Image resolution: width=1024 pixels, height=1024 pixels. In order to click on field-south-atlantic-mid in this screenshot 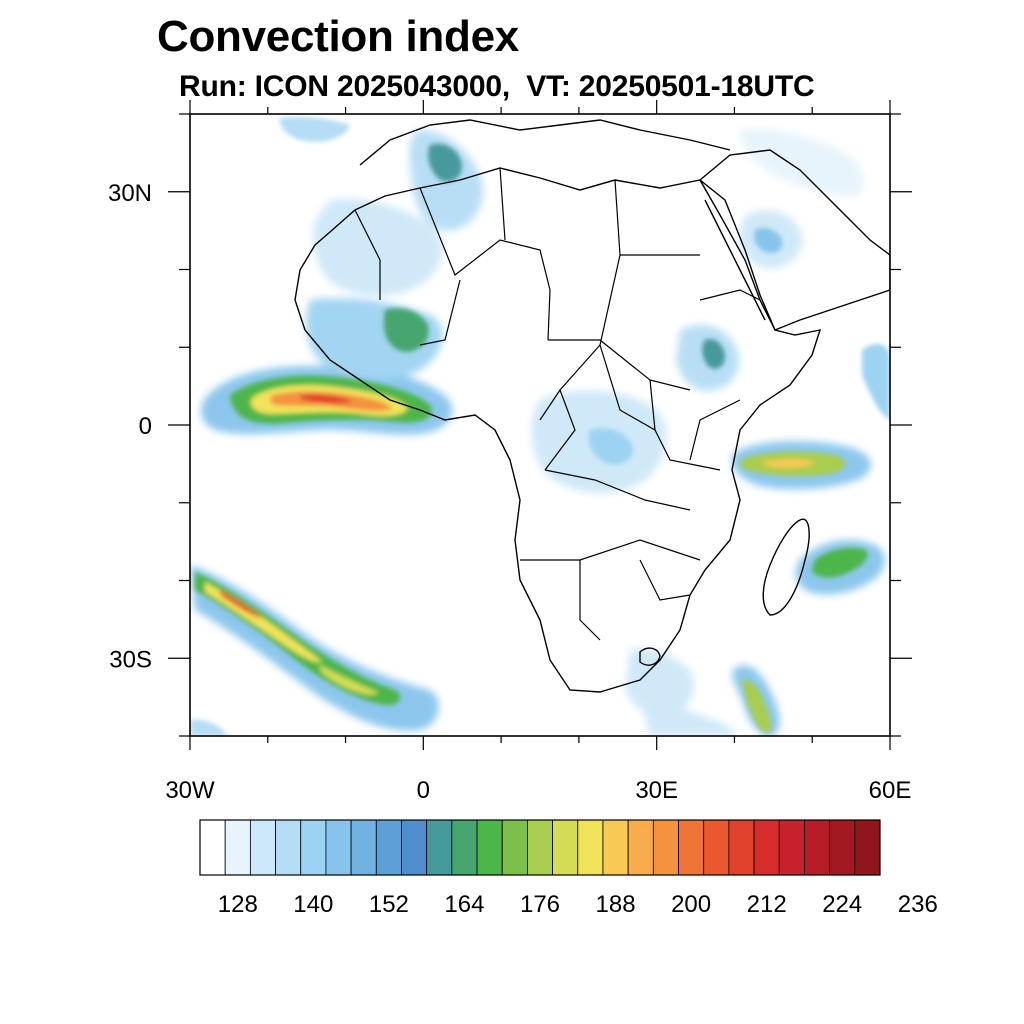, I will do `click(348, 680)`.